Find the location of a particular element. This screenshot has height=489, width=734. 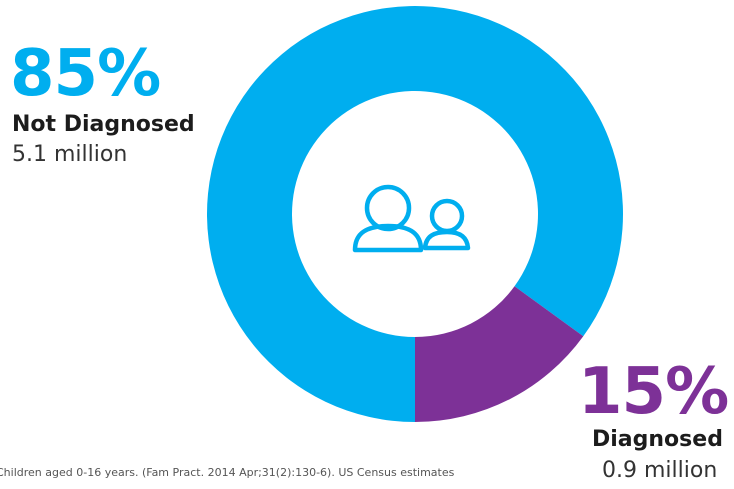

not-diagnosed-label: Not Diagnosed is located at coordinates (103, 124).